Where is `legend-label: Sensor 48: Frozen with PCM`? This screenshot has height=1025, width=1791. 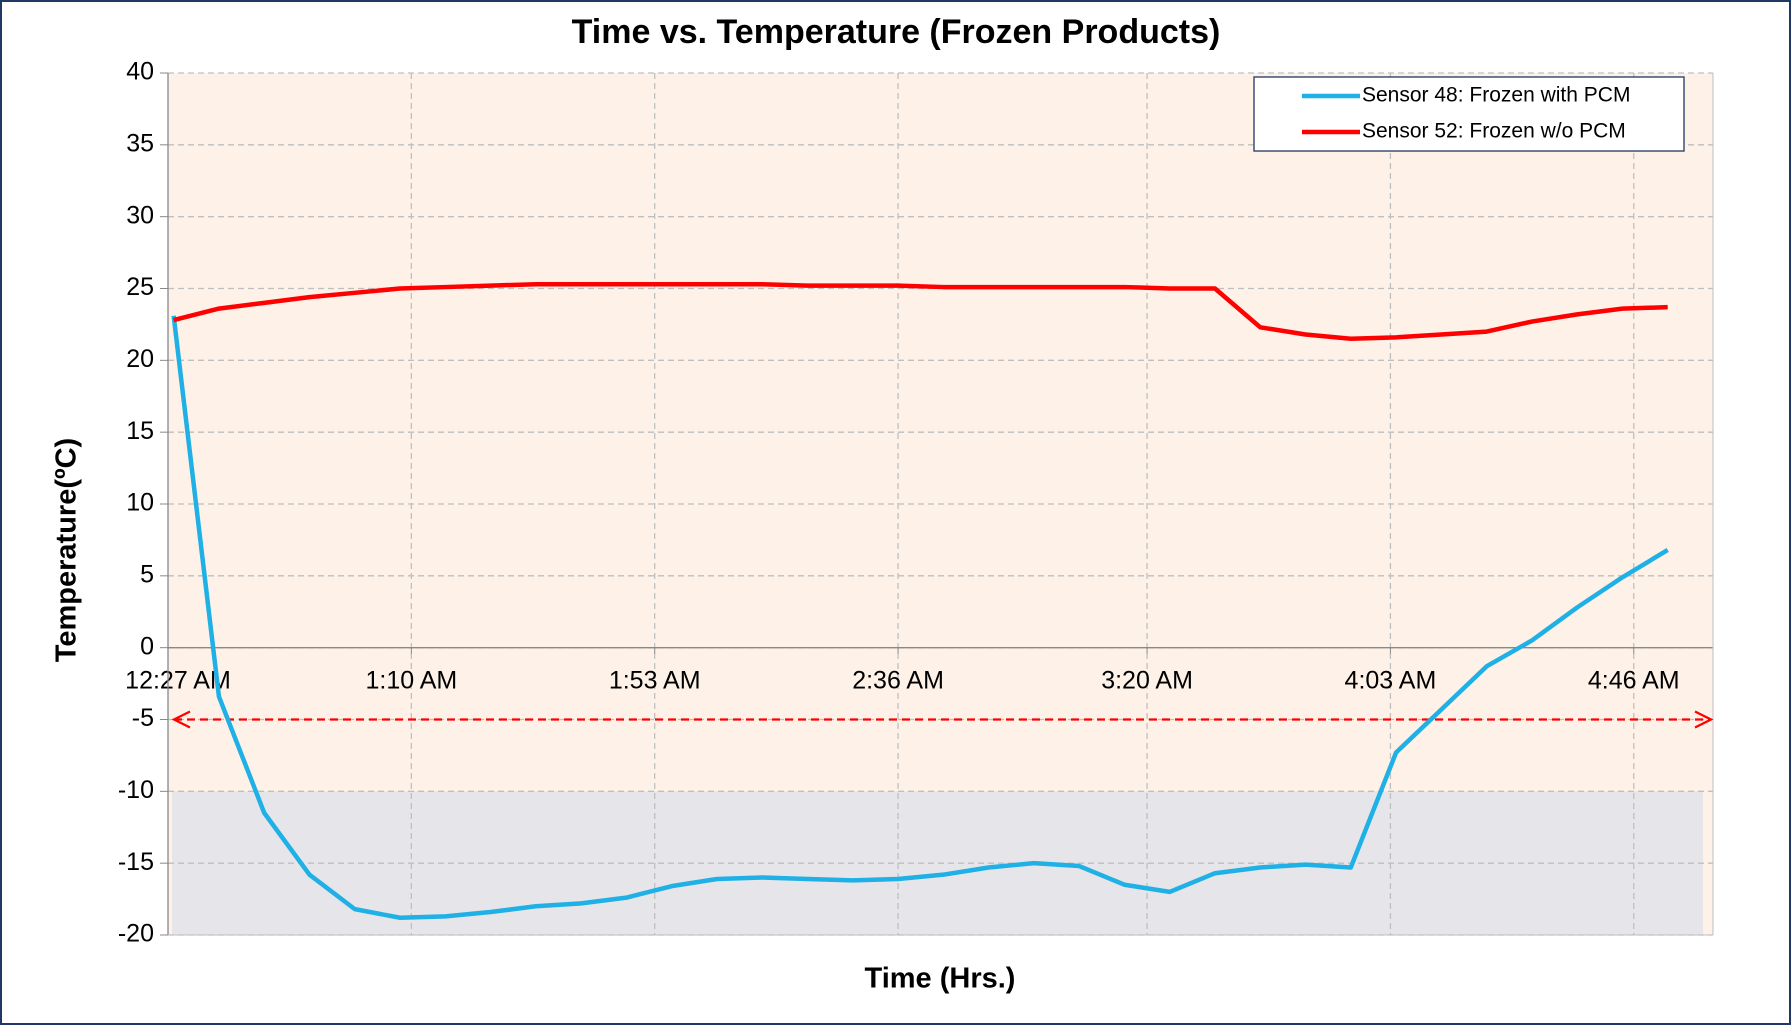
legend-label: Sensor 48: Frozen with PCM is located at coordinates (1496, 95).